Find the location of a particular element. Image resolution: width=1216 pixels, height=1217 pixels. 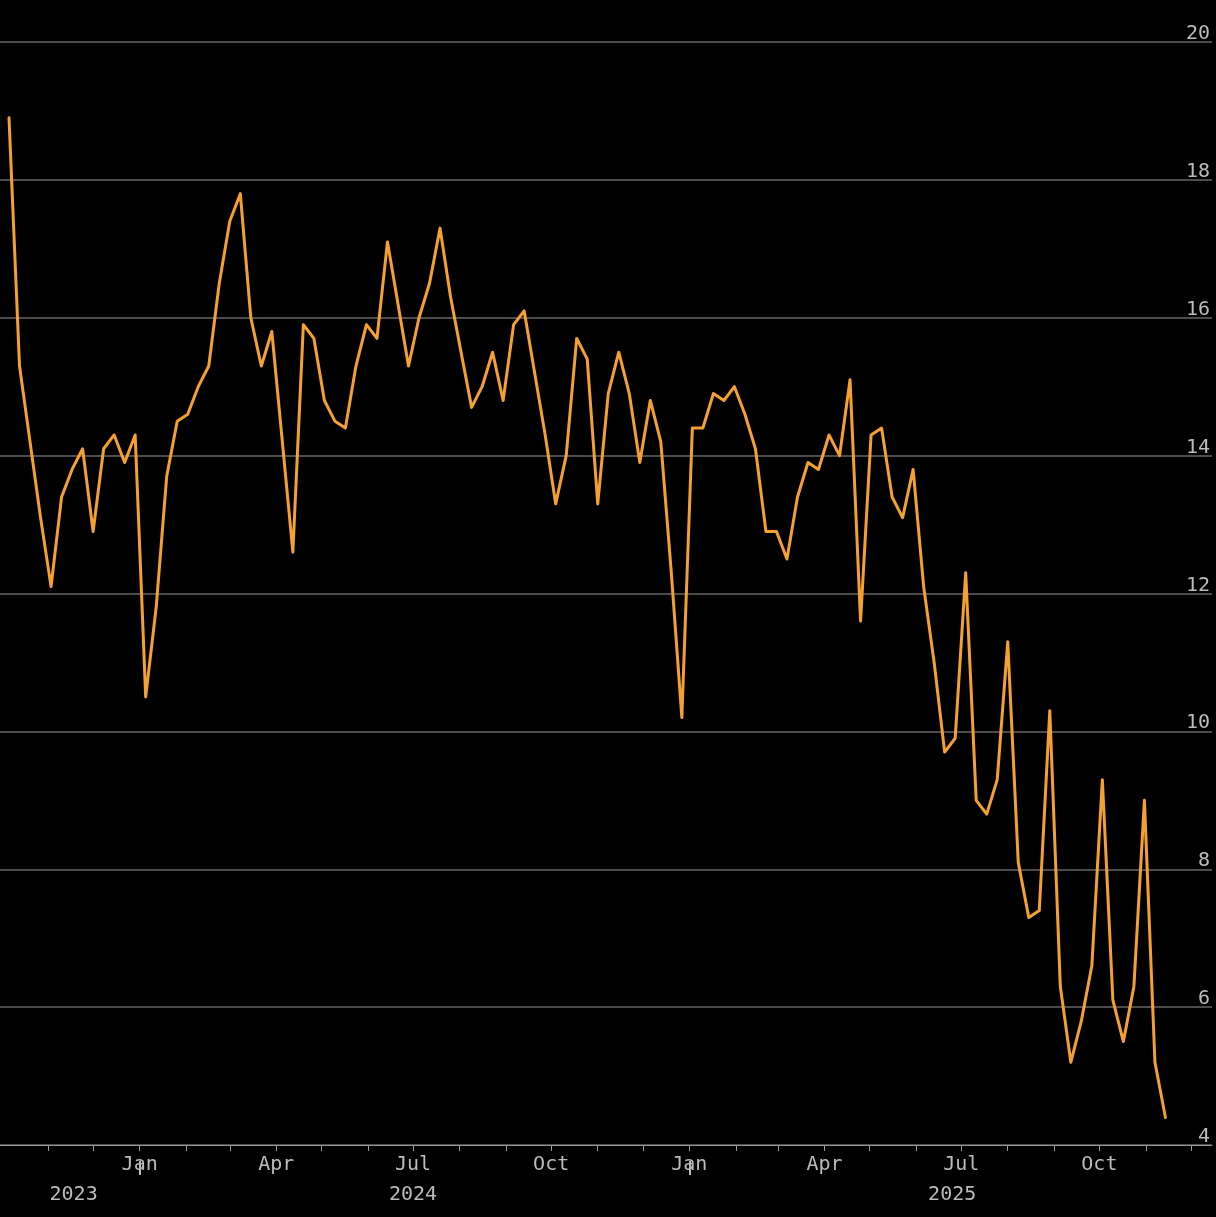

y-tick-label: 14 is located at coordinates (1197, 445).